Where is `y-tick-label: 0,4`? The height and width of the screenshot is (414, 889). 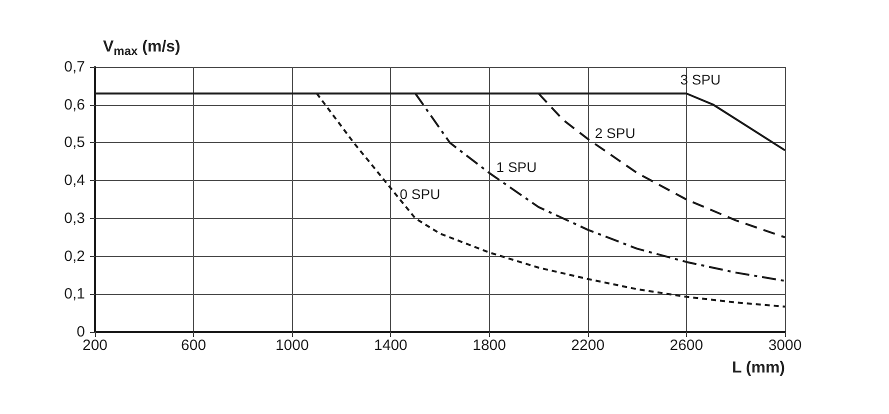 y-tick-label: 0,4 is located at coordinates (74, 181).